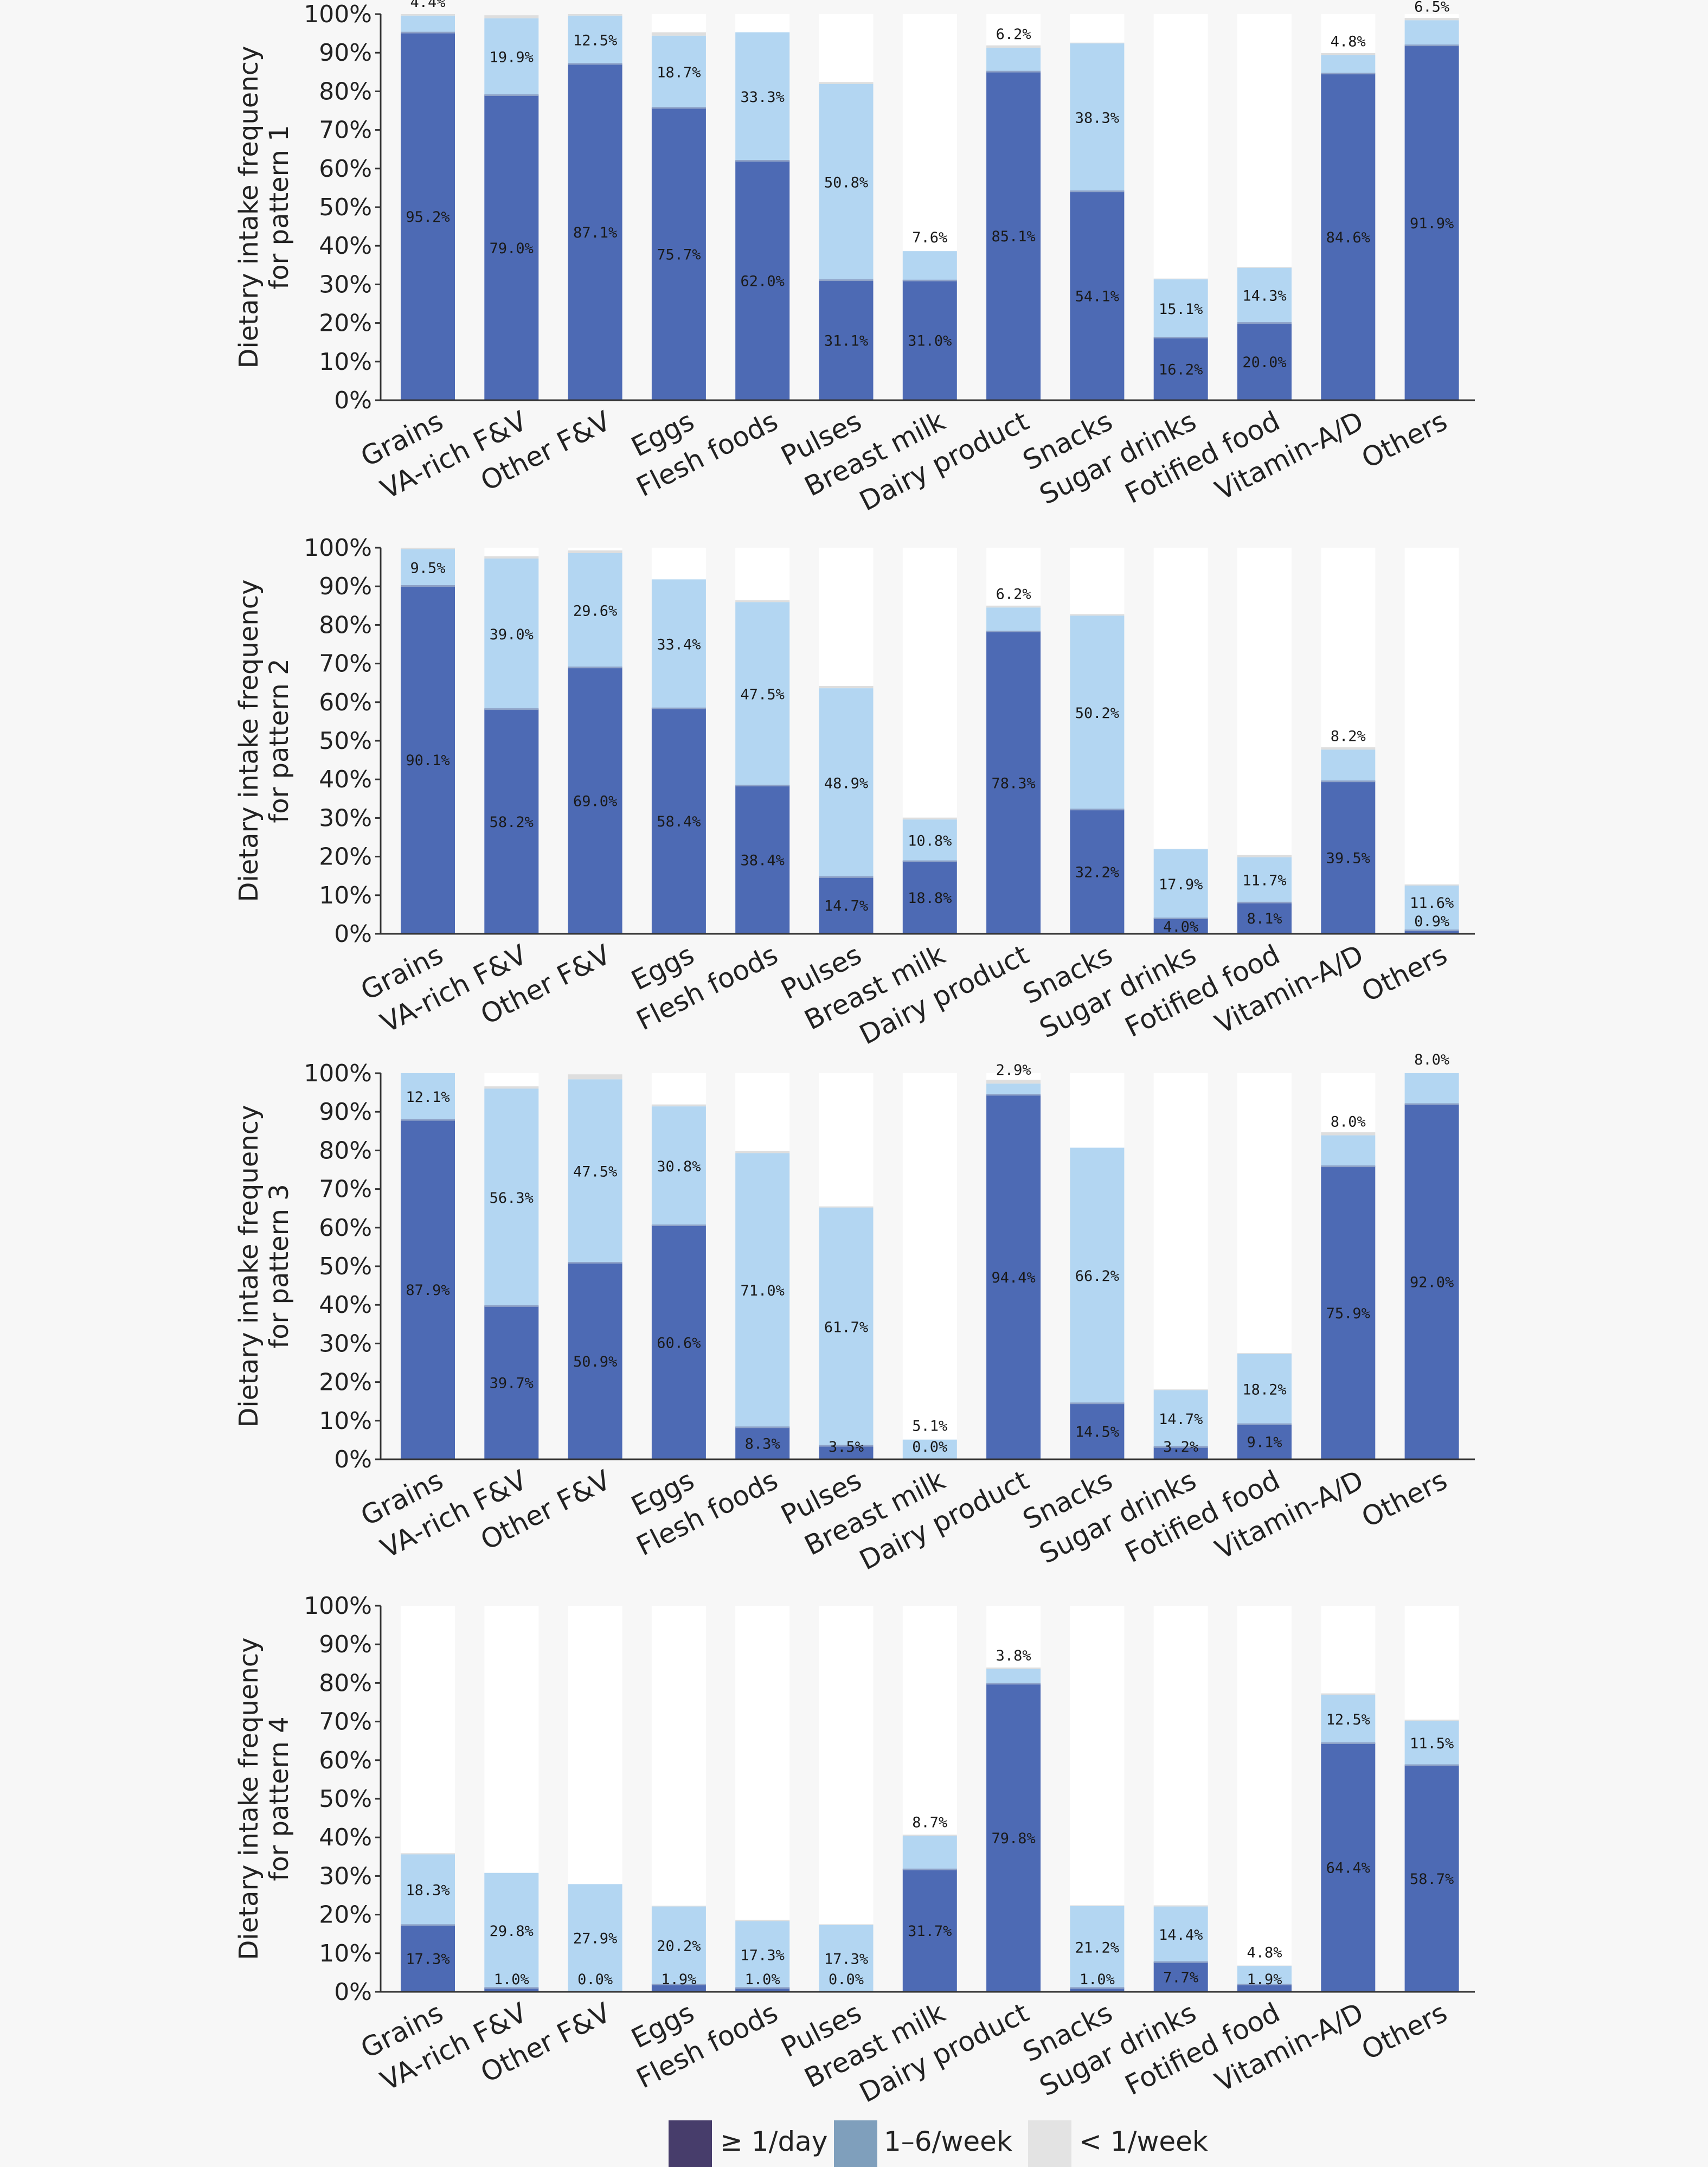 The width and height of the screenshot is (1708, 2167). What do you see at coordinates (428, 760) in the screenshot?
I see `data-label-daily: 90.1%` at bounding box center [428, 760].